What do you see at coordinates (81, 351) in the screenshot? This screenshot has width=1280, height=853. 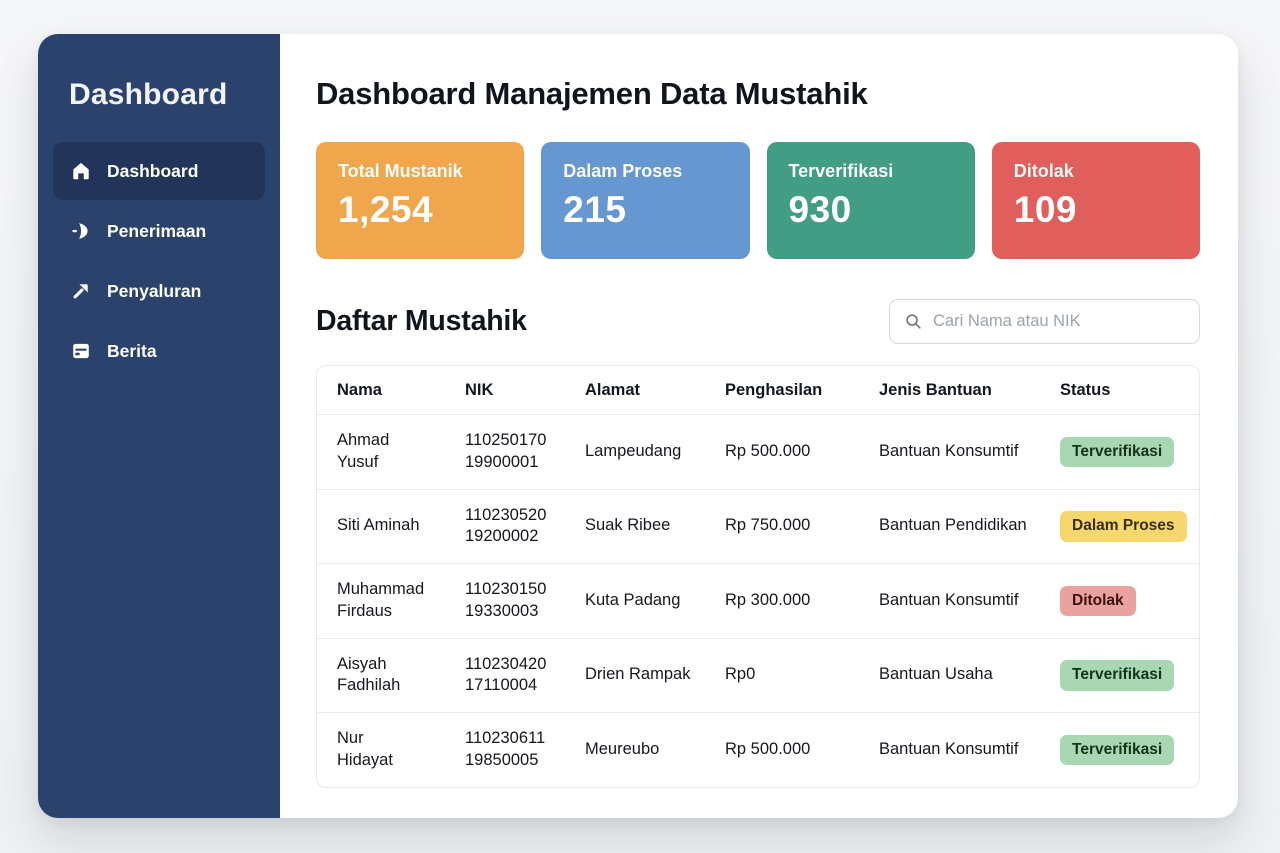 I see `news-icon` at bounding box center [81, 351].